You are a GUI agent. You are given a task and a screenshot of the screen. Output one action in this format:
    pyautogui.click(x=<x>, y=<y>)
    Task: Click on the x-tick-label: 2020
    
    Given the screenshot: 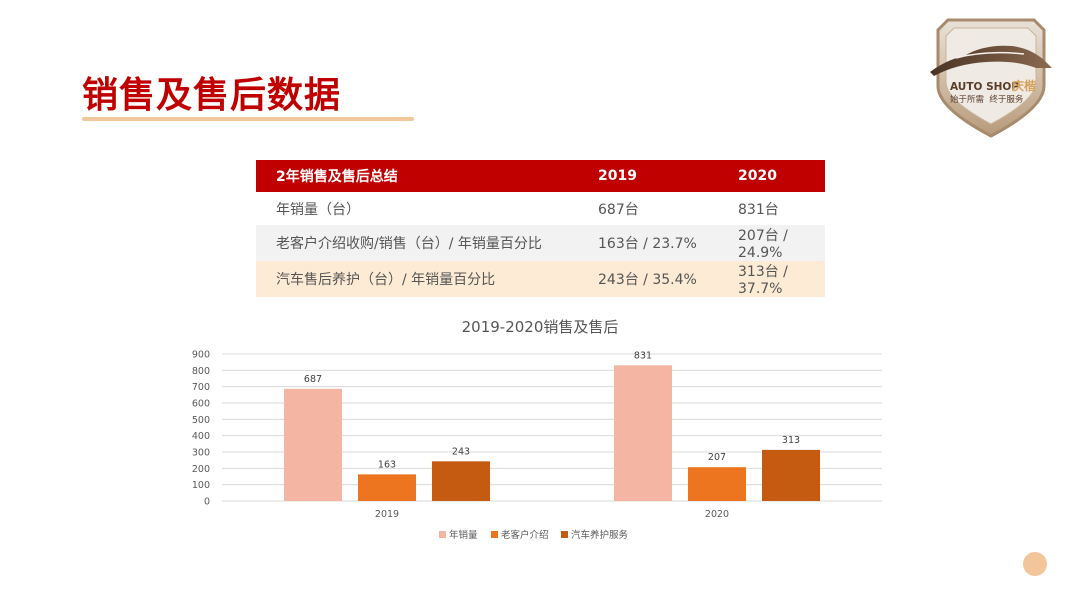 What is the action you would take?
    pyautogui.click(x=717, y=514)
    